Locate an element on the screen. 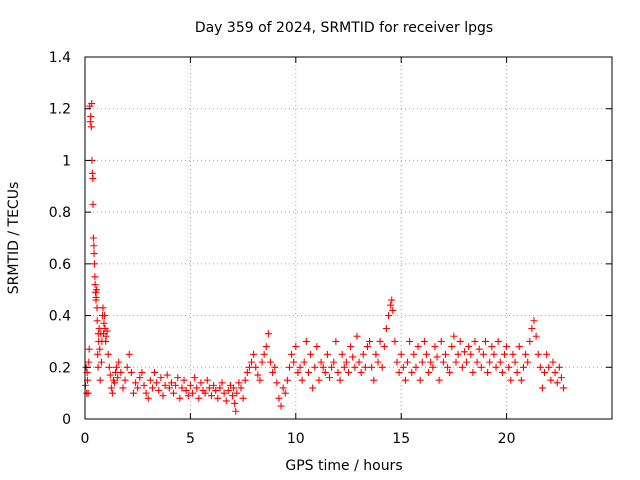 The image size is (640, 480). x-tick-label: 15 is located at coordinates (401, 439).